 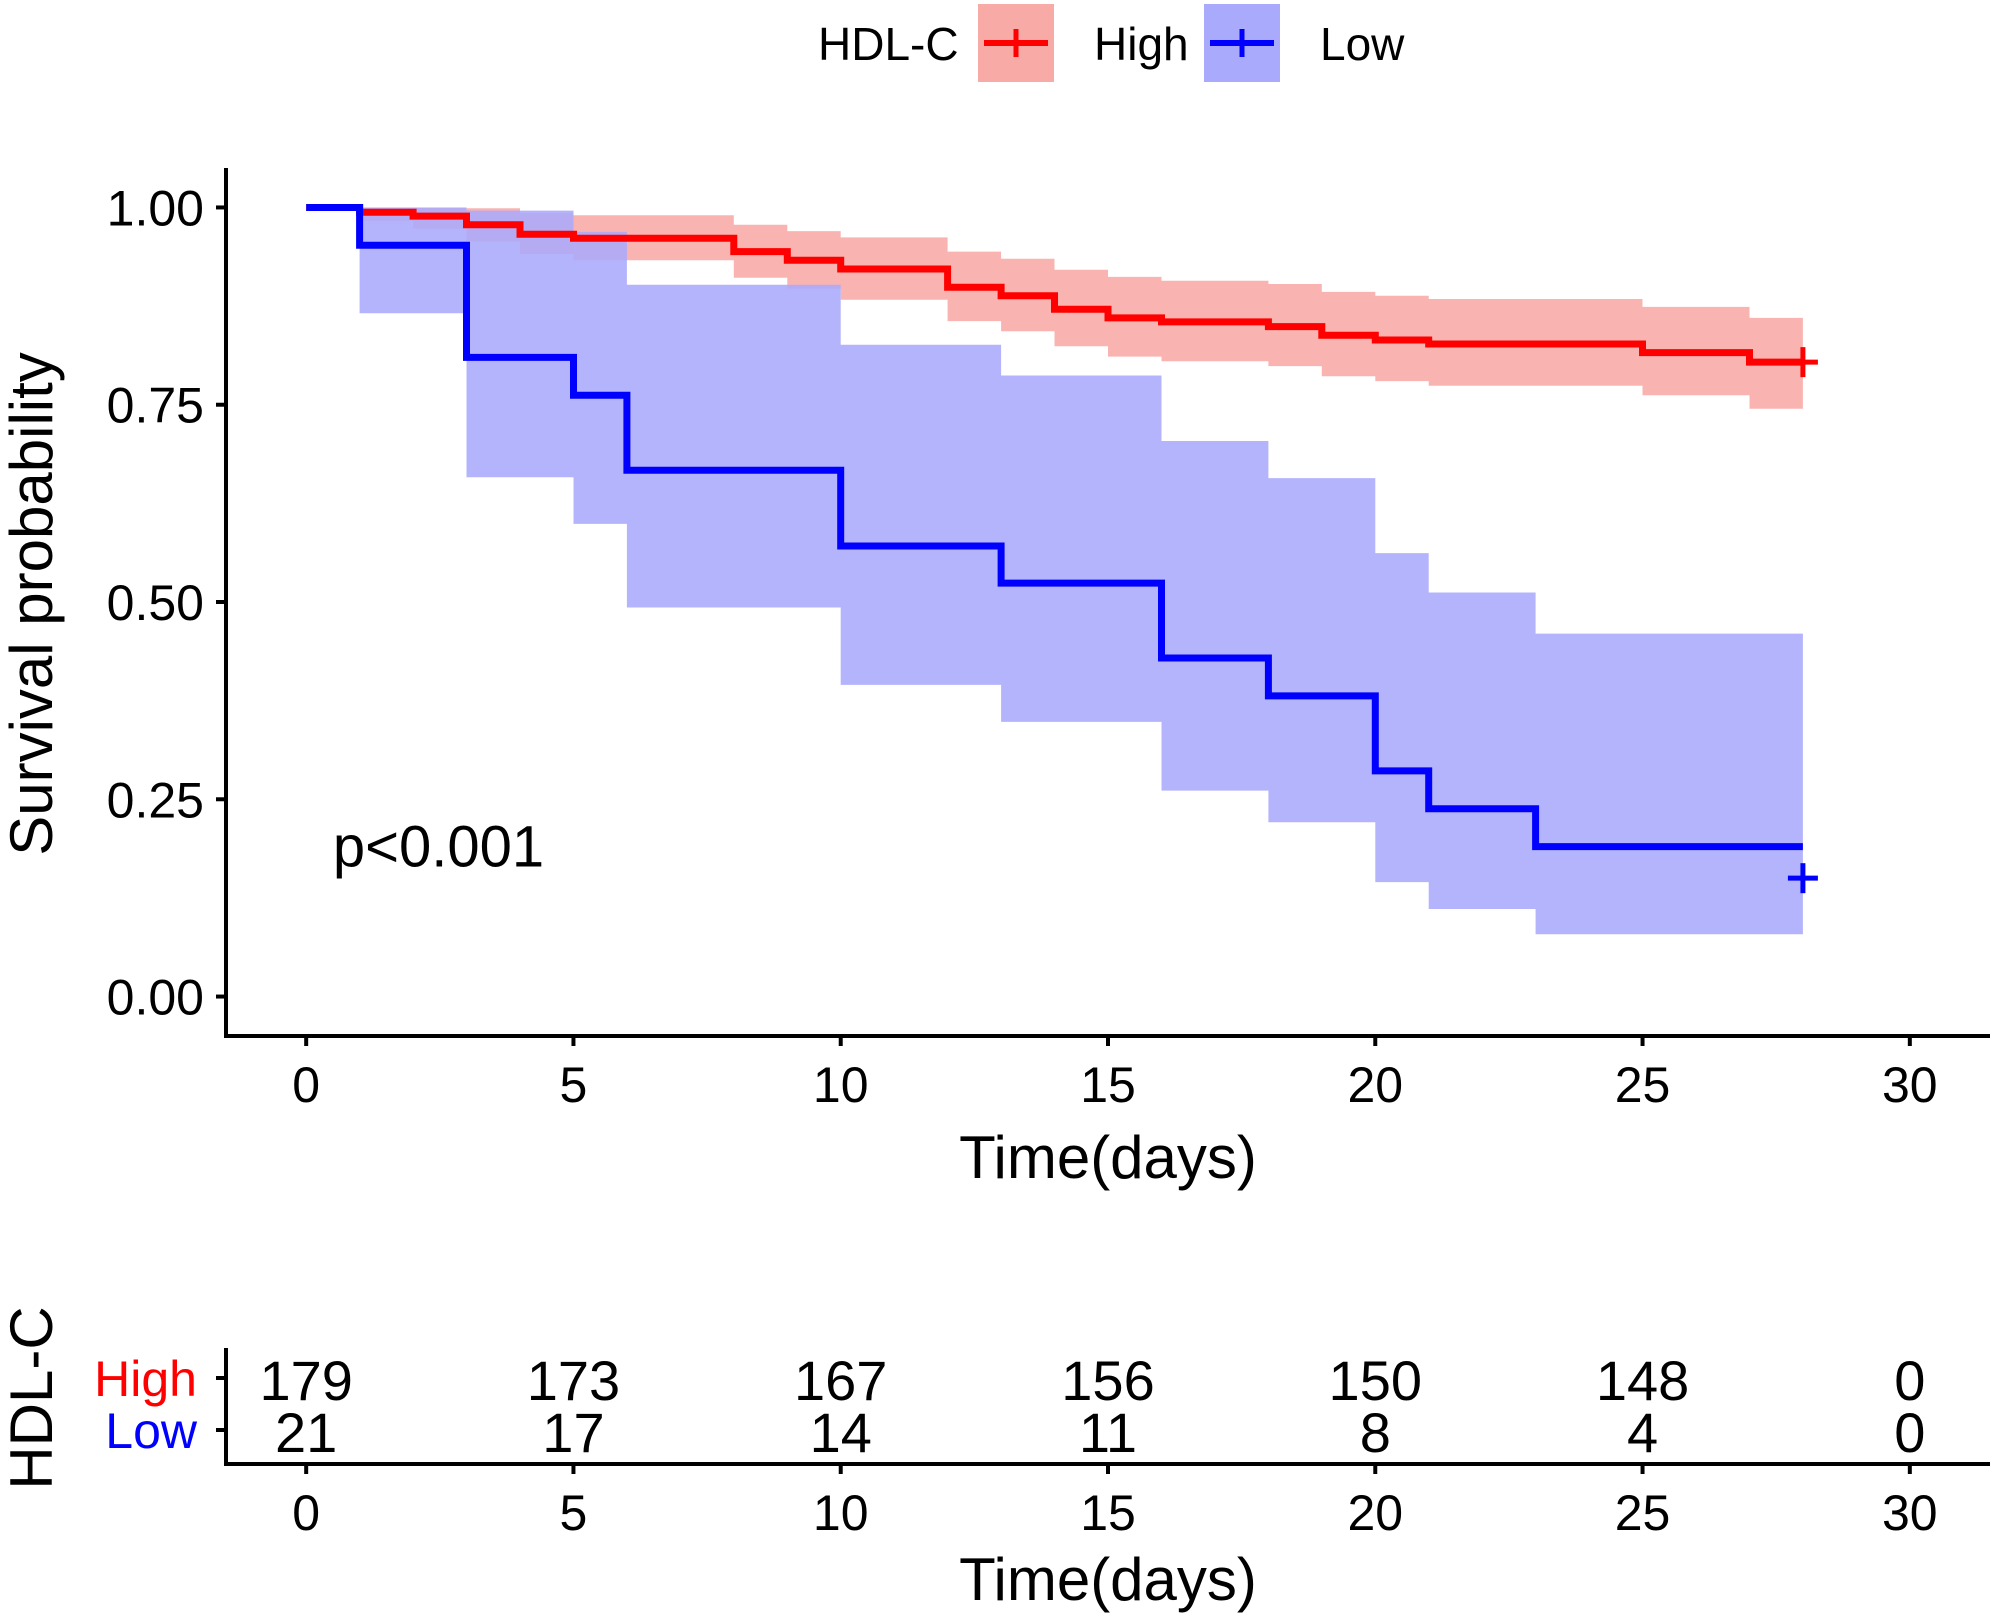 I want to click on risk-count-high: 179, so click(x=305, y=1380).